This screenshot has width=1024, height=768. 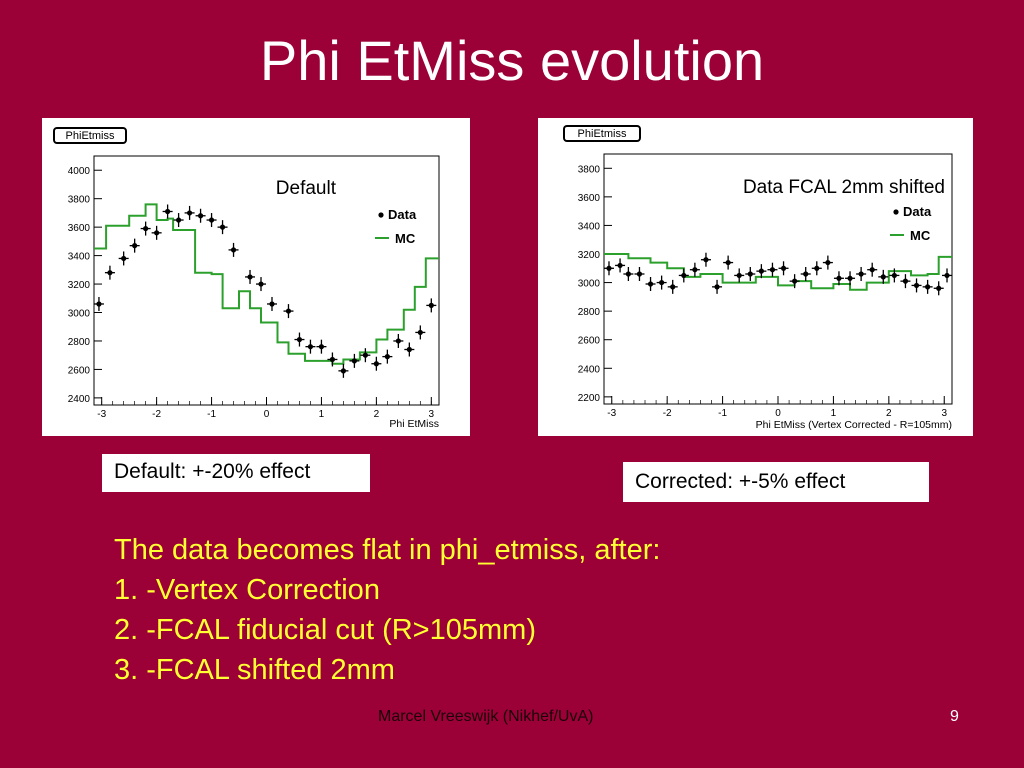 What do you see at coordinates (267, 414) in the screenshot?
I see `x-tick-label: 0` at bounding box center [267, 414].